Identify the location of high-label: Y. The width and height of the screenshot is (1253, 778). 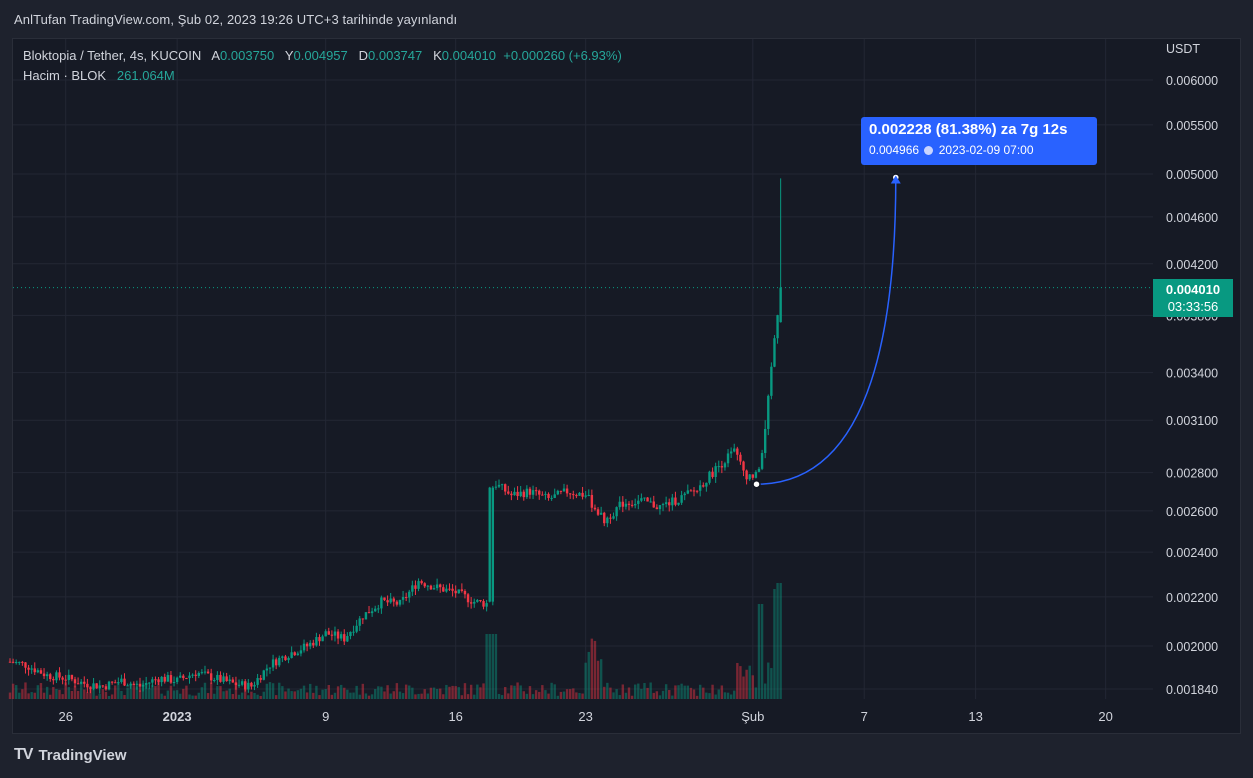
(289, 55).